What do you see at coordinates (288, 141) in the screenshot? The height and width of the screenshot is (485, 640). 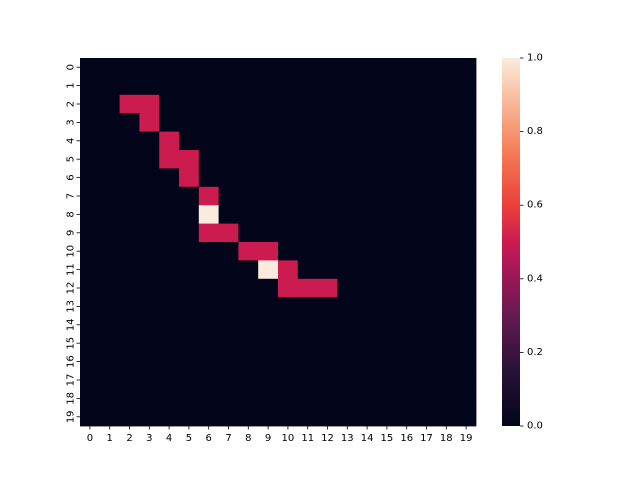 I see `heatmap-cell-r4-c10` at bounding box center [288, 141].